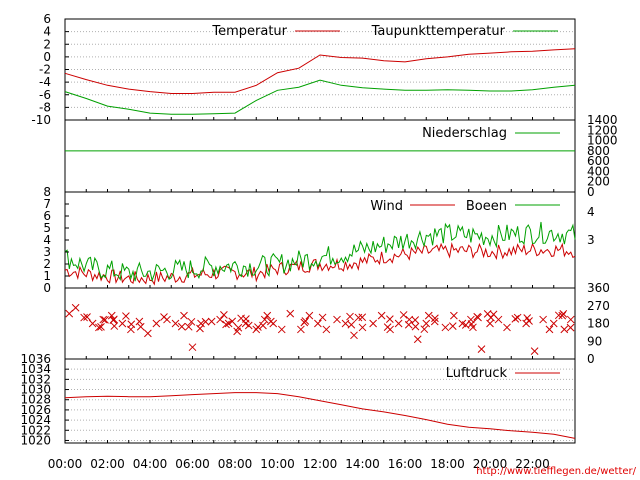  What do you see at coordinates (591, 212) in the screenshot?
I see `y-right-tick-label: 4` at bounding box center [591, 212].